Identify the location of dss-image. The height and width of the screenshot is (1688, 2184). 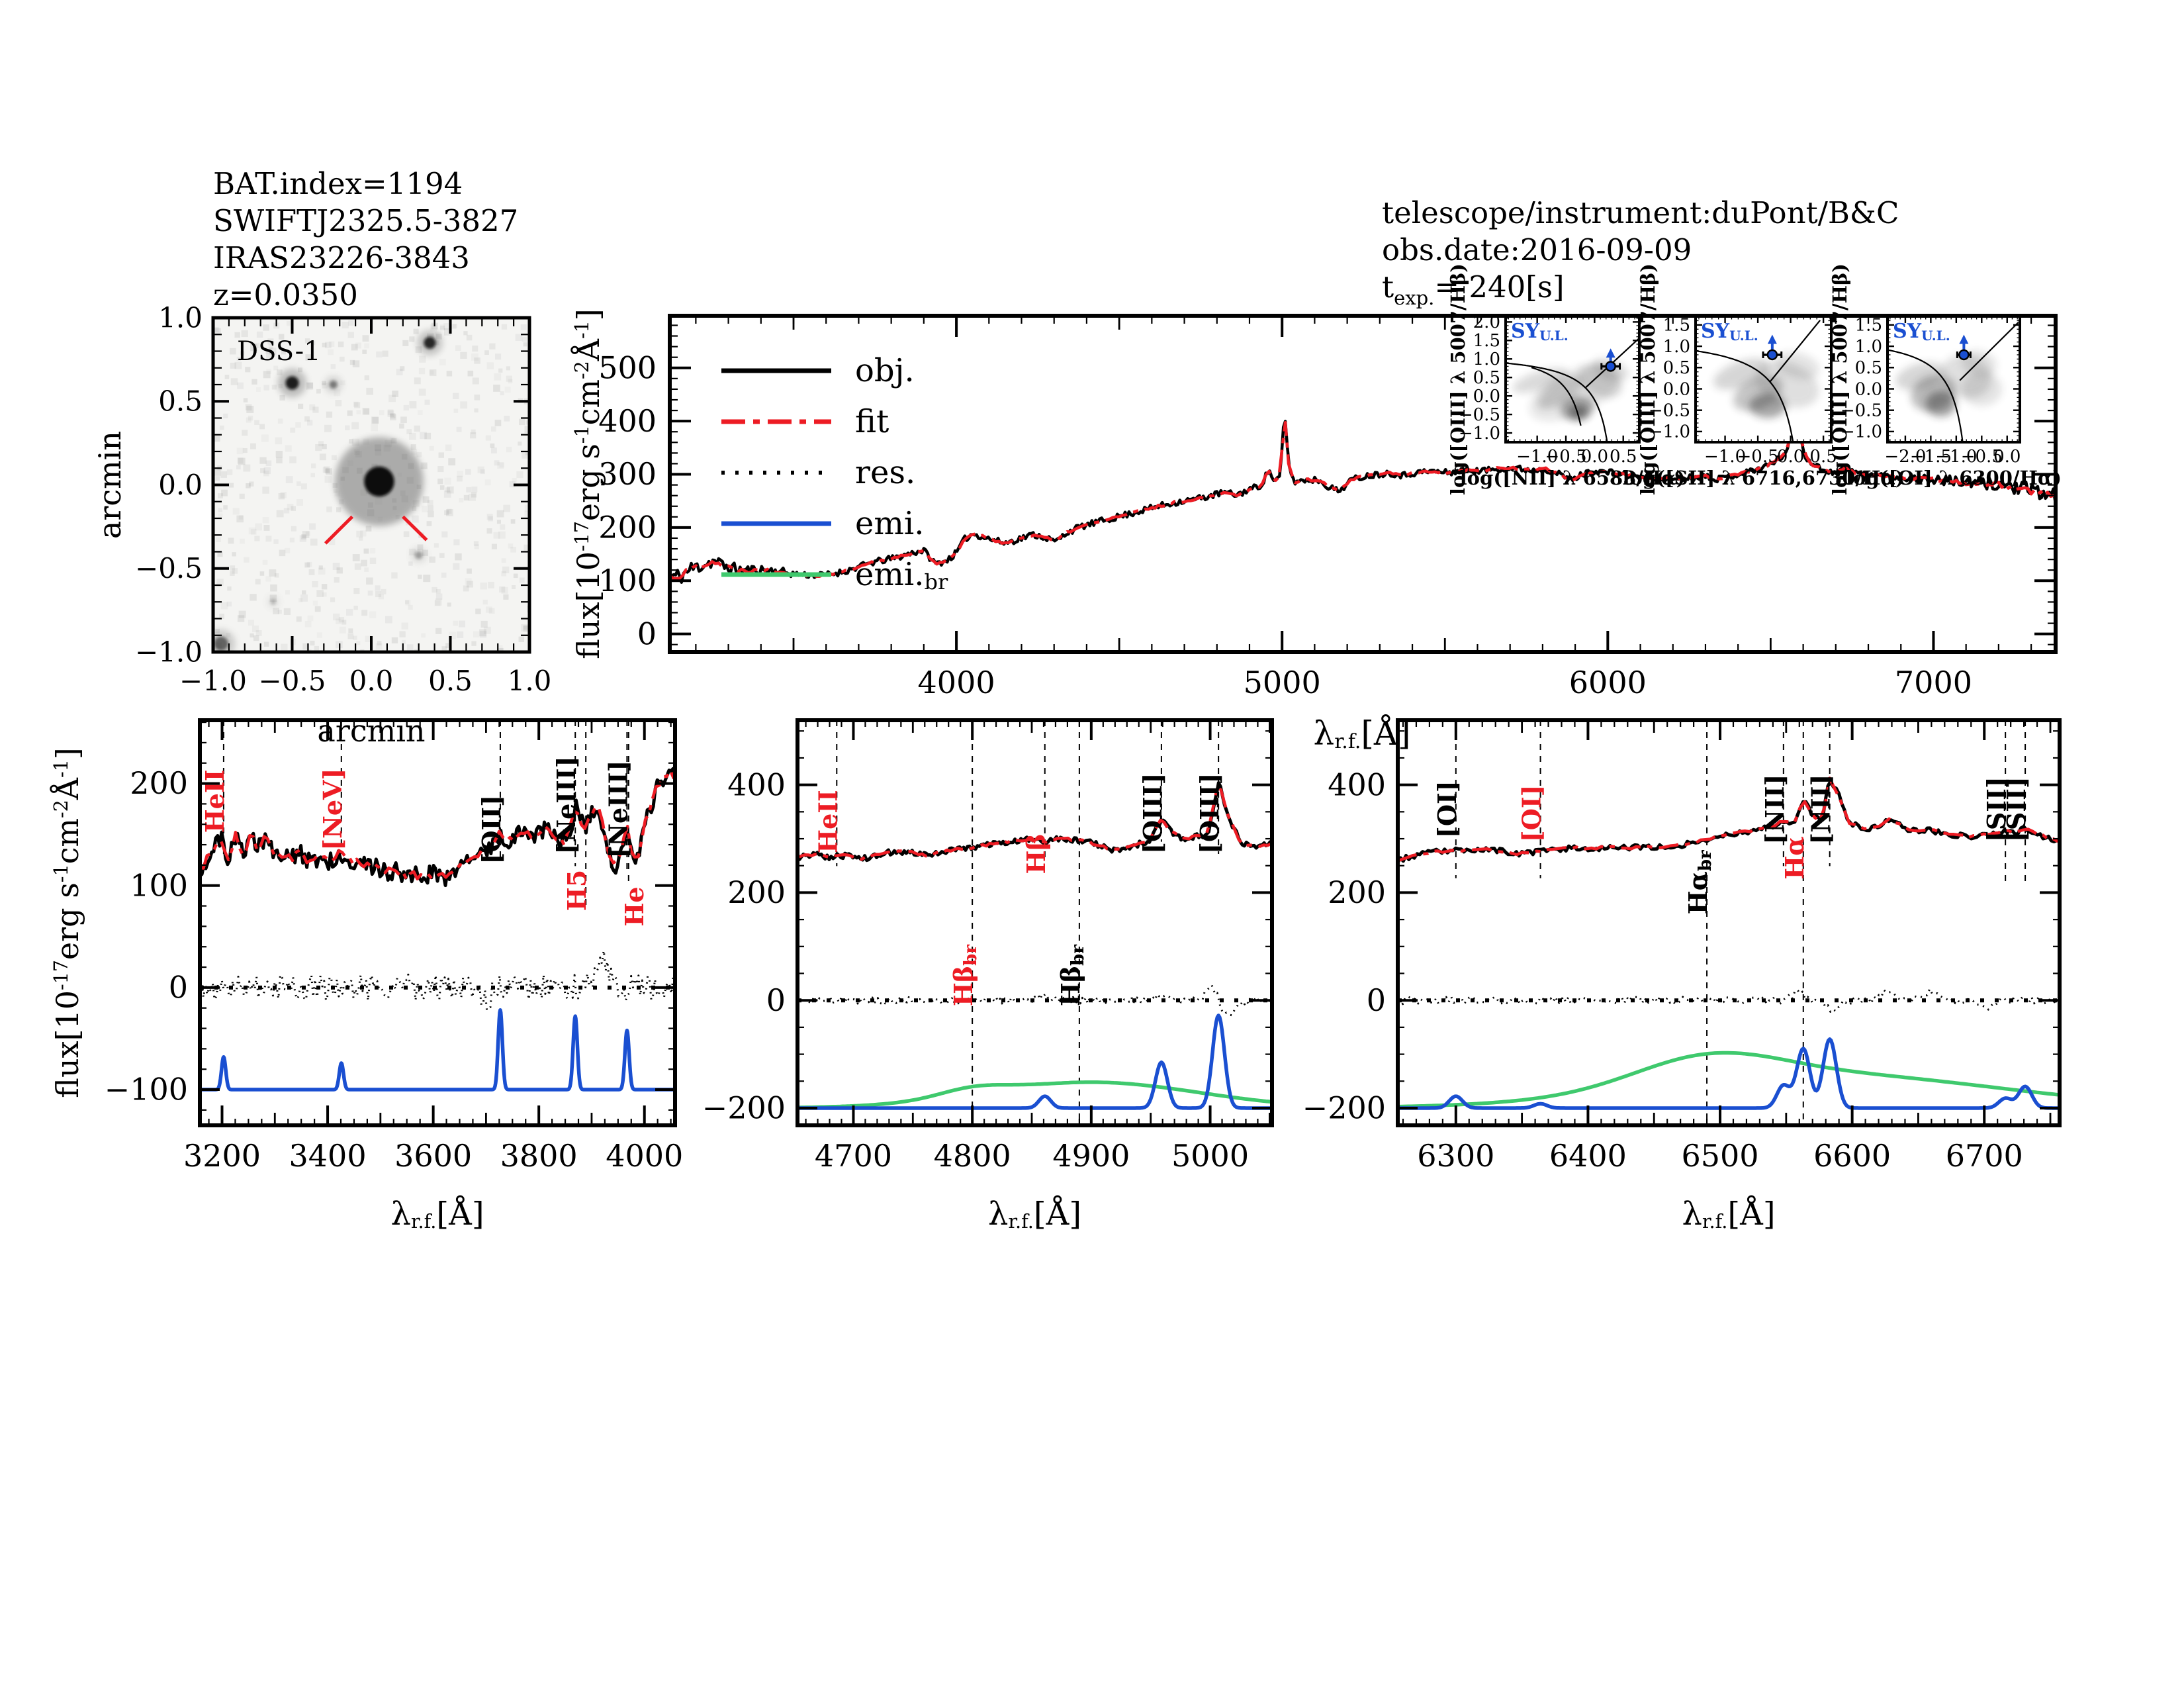
(371, 485).